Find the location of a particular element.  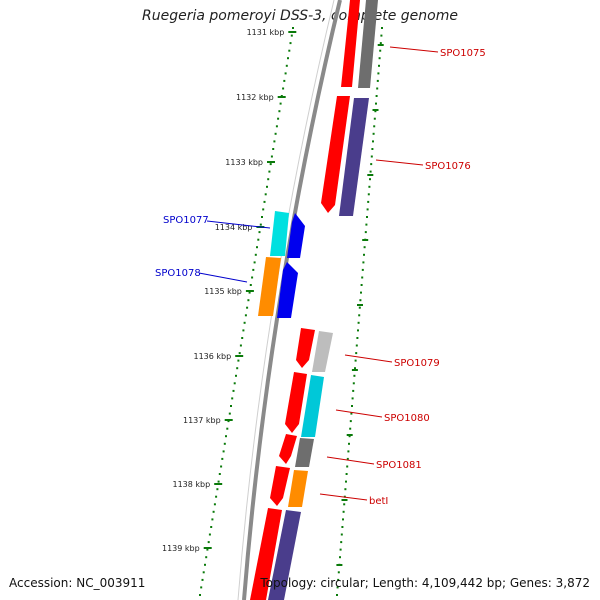

gene-block-spo1081-left is located at coordinates (288, 449).